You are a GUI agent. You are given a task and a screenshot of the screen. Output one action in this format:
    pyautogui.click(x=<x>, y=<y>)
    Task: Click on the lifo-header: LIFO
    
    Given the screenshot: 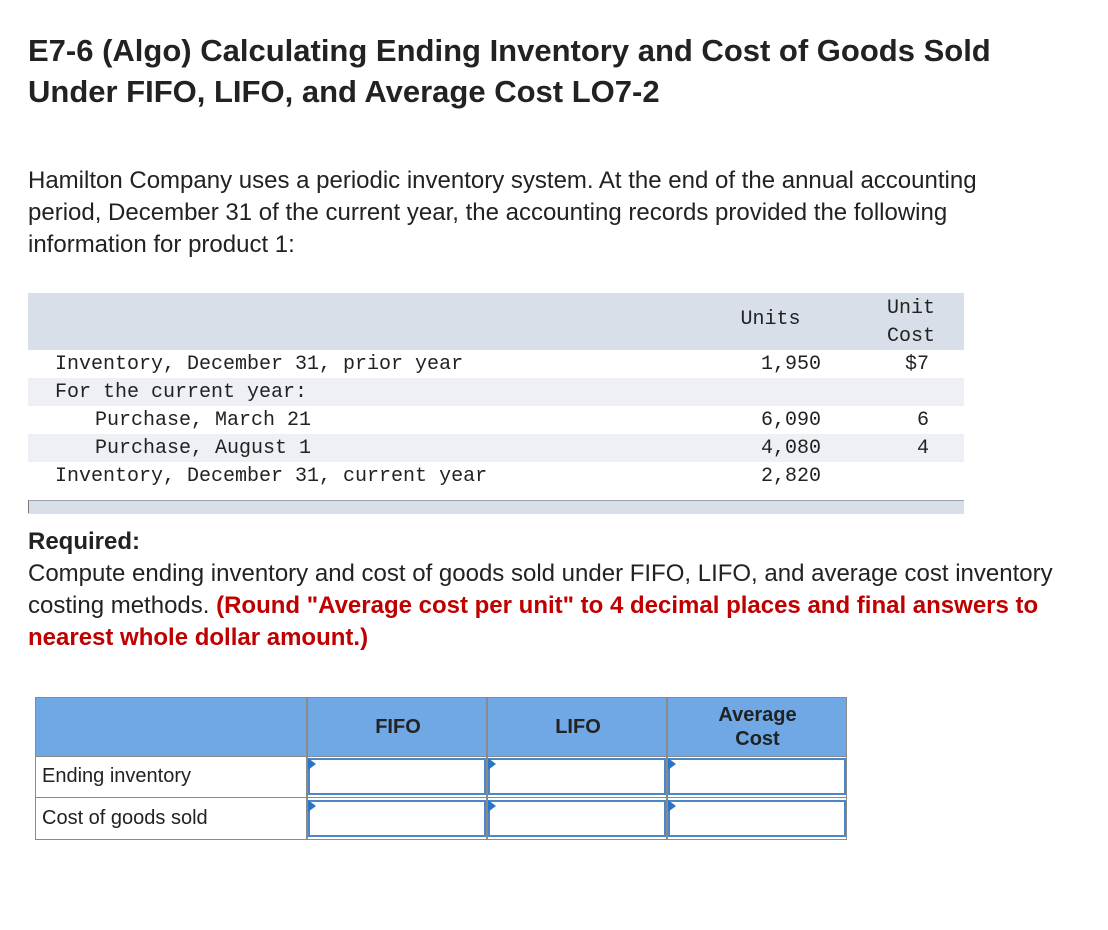 What is the action you would take?
    pyautogui.click(x=578, y=727)
    